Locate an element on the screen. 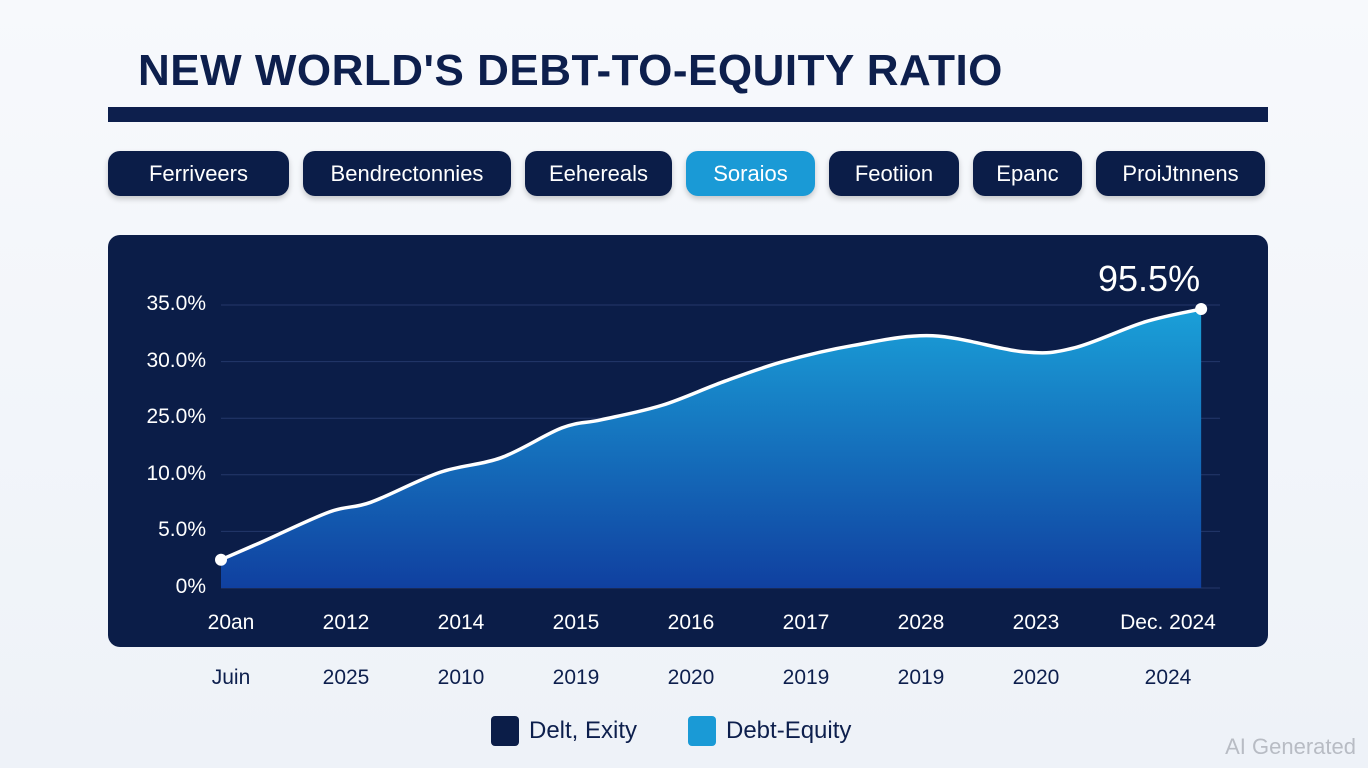 The image size is (1368, 768). tab-4: Feotiion is located at coordinates (894, 173).